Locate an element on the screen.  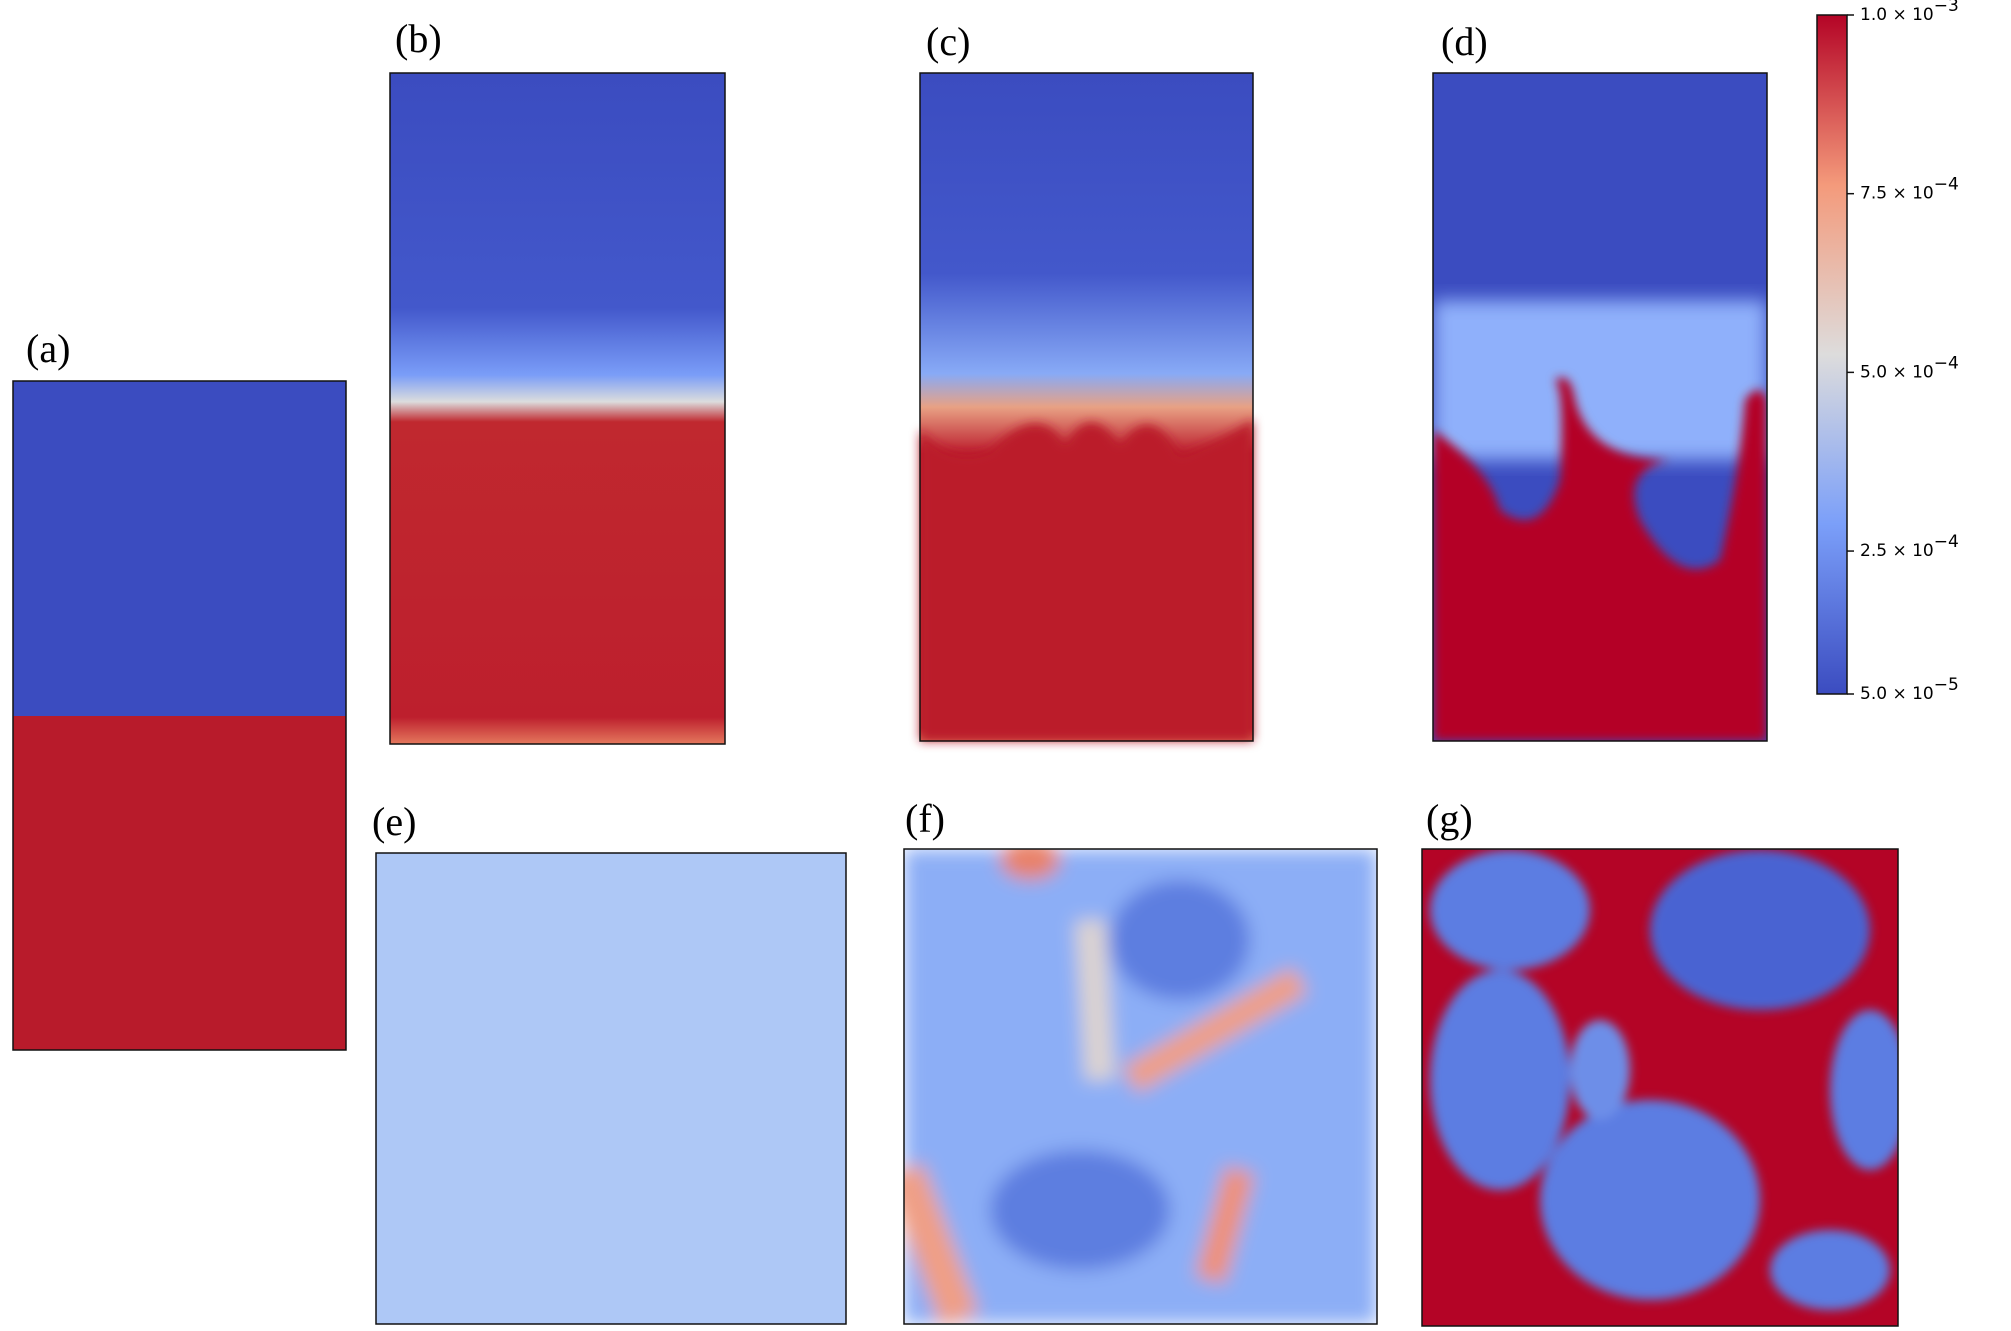
colorbar-frame is located at coordinates (1832, 354).